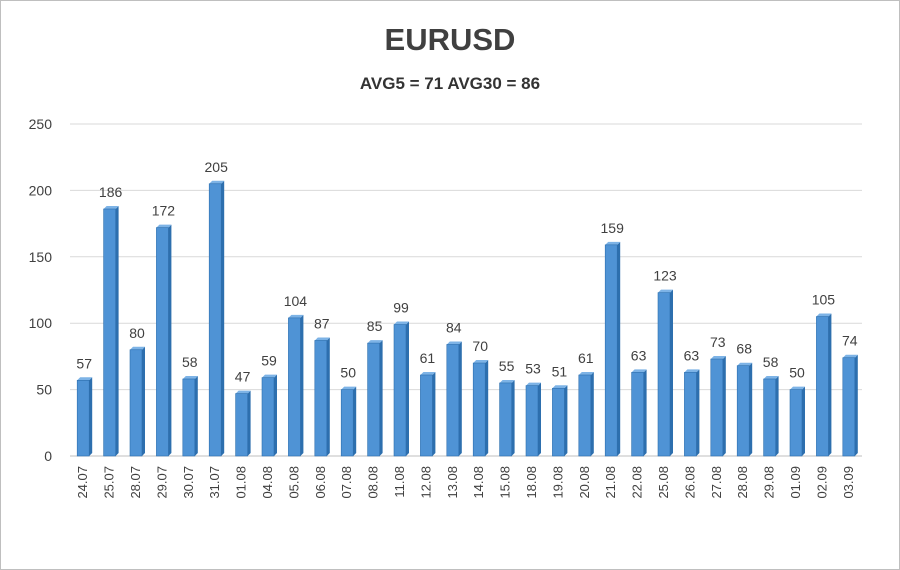 The width and height of the screenshot is (900, 570). What do you see at coordinates (399, 482) in the screenshot?
I see `x-tick-label: 11.08` at bounding box center [399, 482].